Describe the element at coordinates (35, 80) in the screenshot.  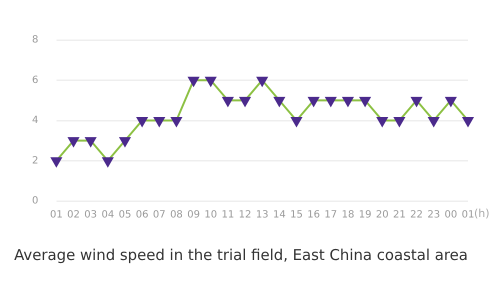
I see `y-tick-label: 6` at that location.